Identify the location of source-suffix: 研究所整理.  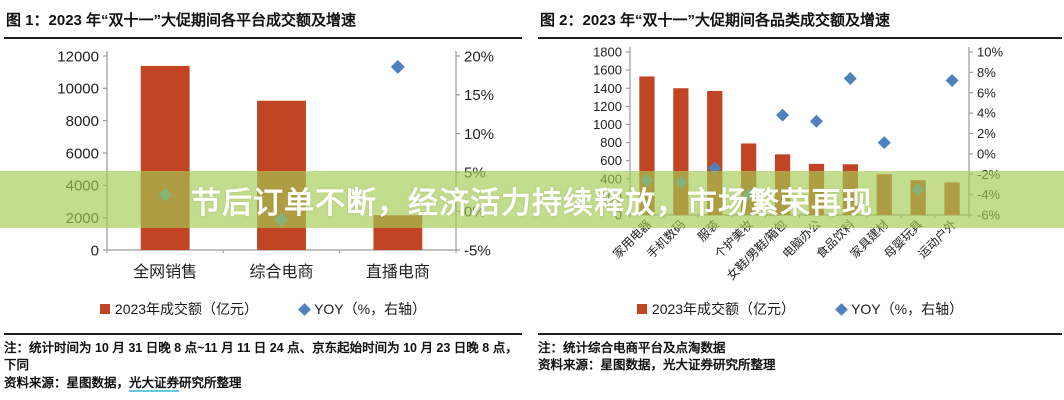
(210, 382).